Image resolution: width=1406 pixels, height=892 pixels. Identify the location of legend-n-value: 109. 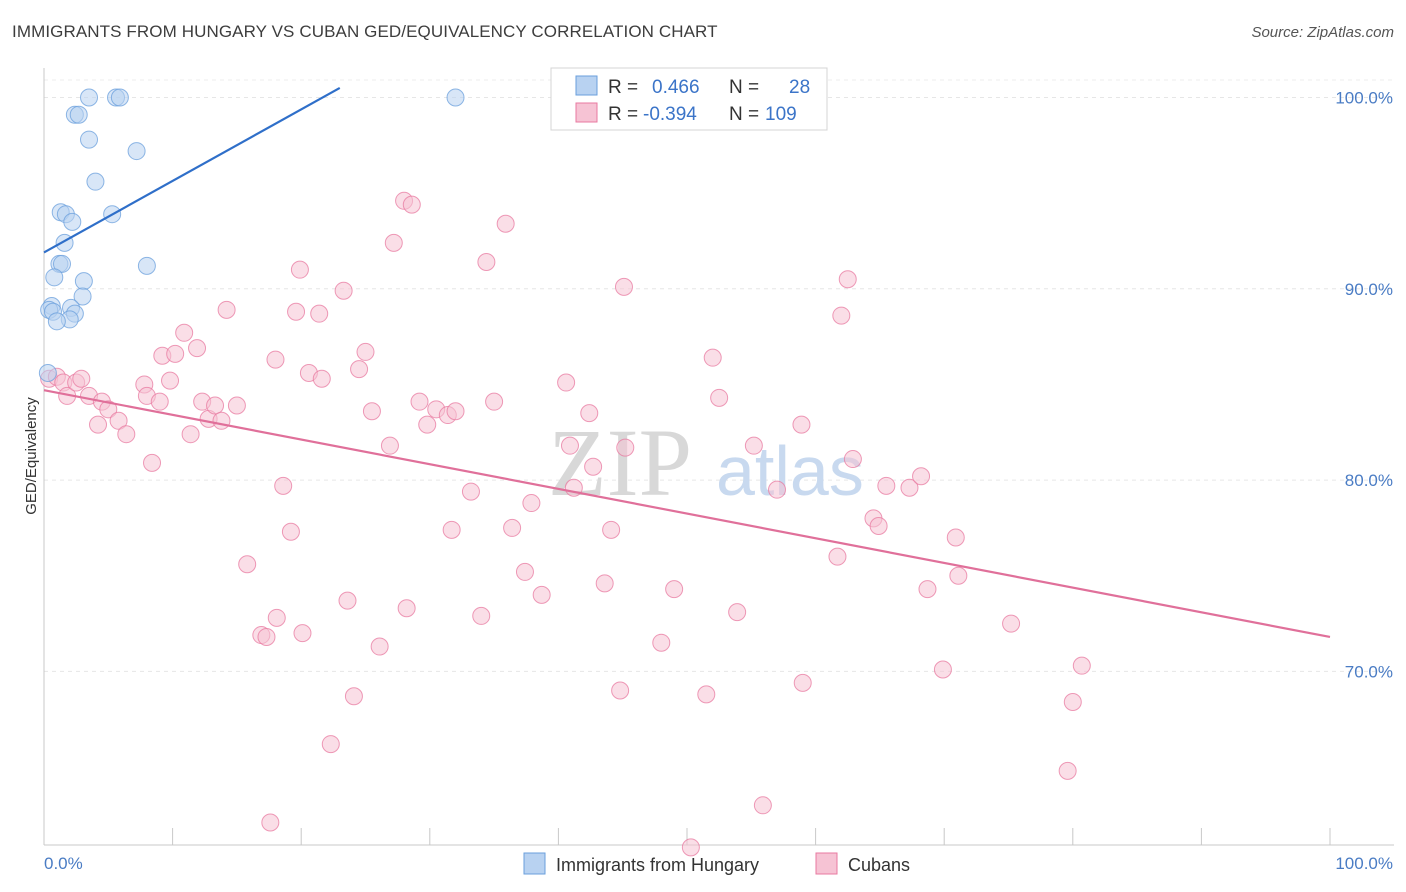
(781, 114).